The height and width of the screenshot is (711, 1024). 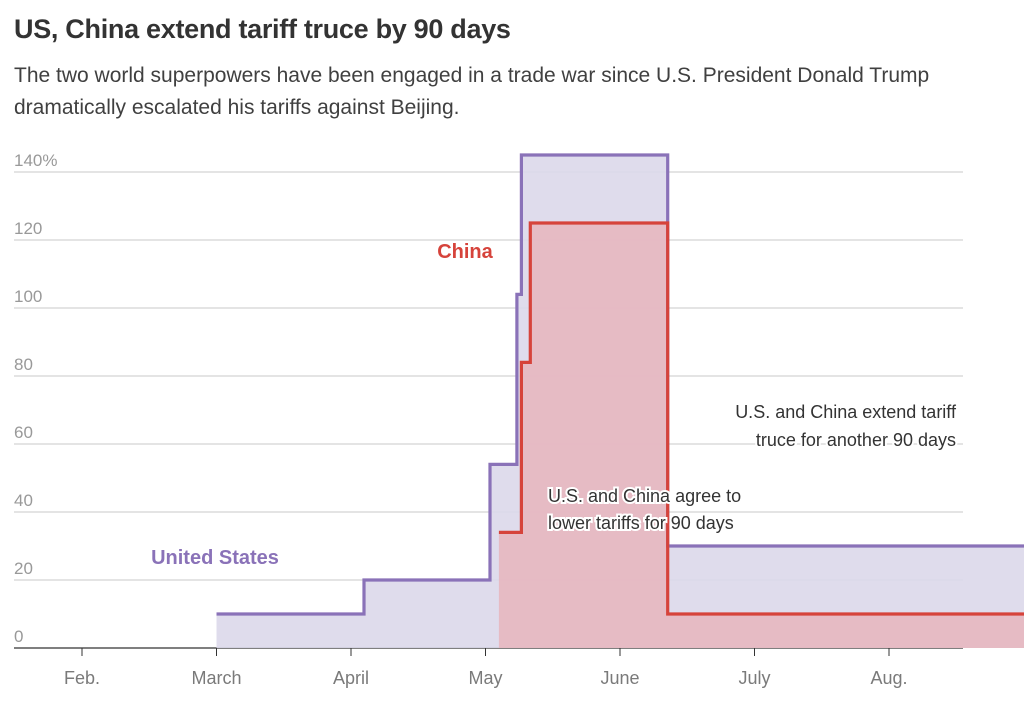 What do you see at coordinates (351, 678) in the screenshot?
I see `x-tick-label: April` at bounding box center [351, 678].